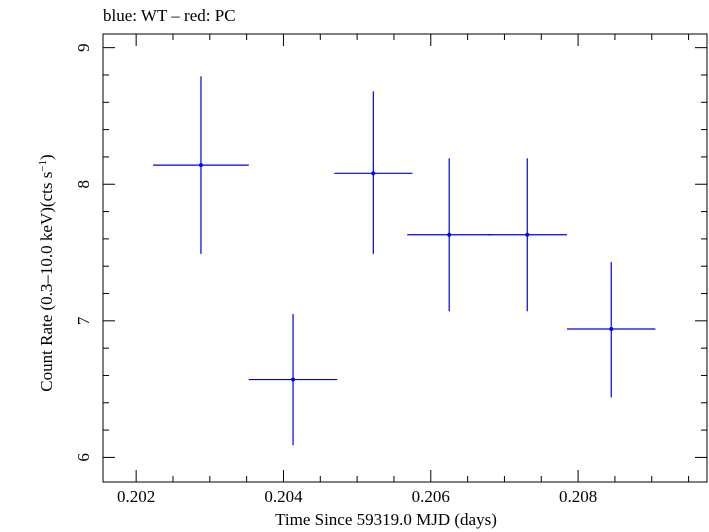 The width and height of the screenshot is (709, 532). What do you see at coordinates (43, 166) in the screenshot?
I see `y-axis-label-exponent: −1` at bounding box center [43, 166].